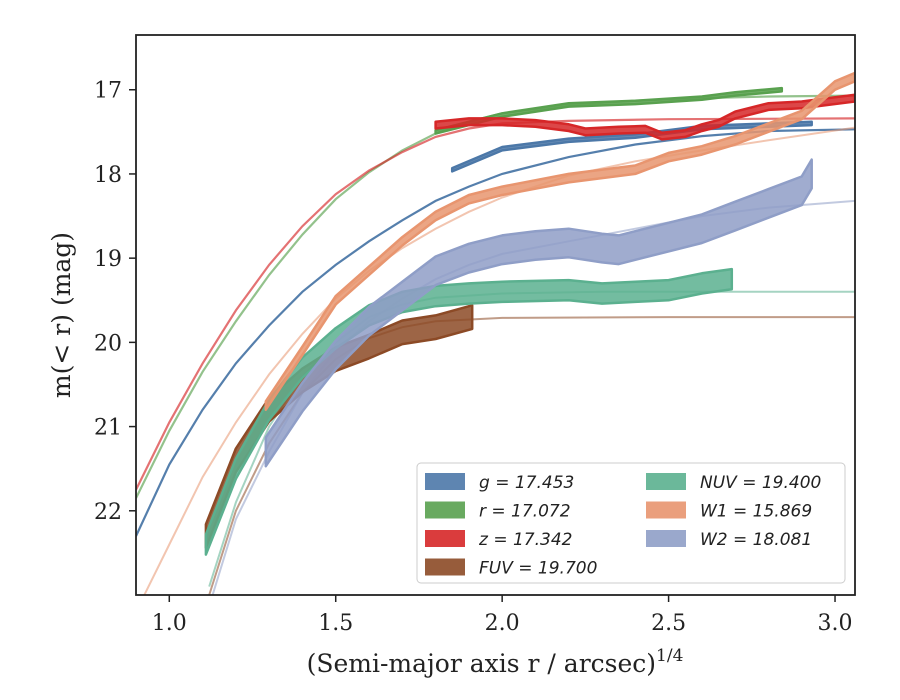 The image size is (900, 700). What do you see at coordinates (108, 428) in the screenshot?
I see `y-tick-label: 21` at bounding box center [108, 428].